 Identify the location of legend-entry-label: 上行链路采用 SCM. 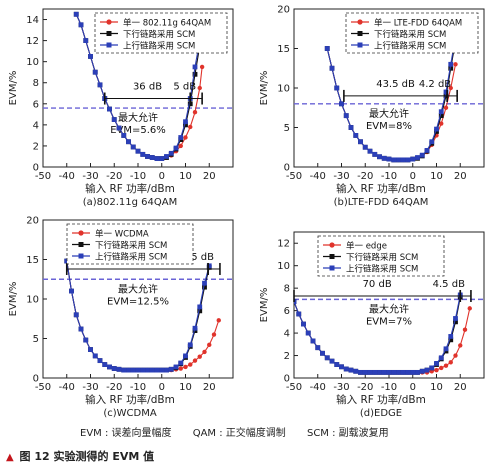
(159, 46).